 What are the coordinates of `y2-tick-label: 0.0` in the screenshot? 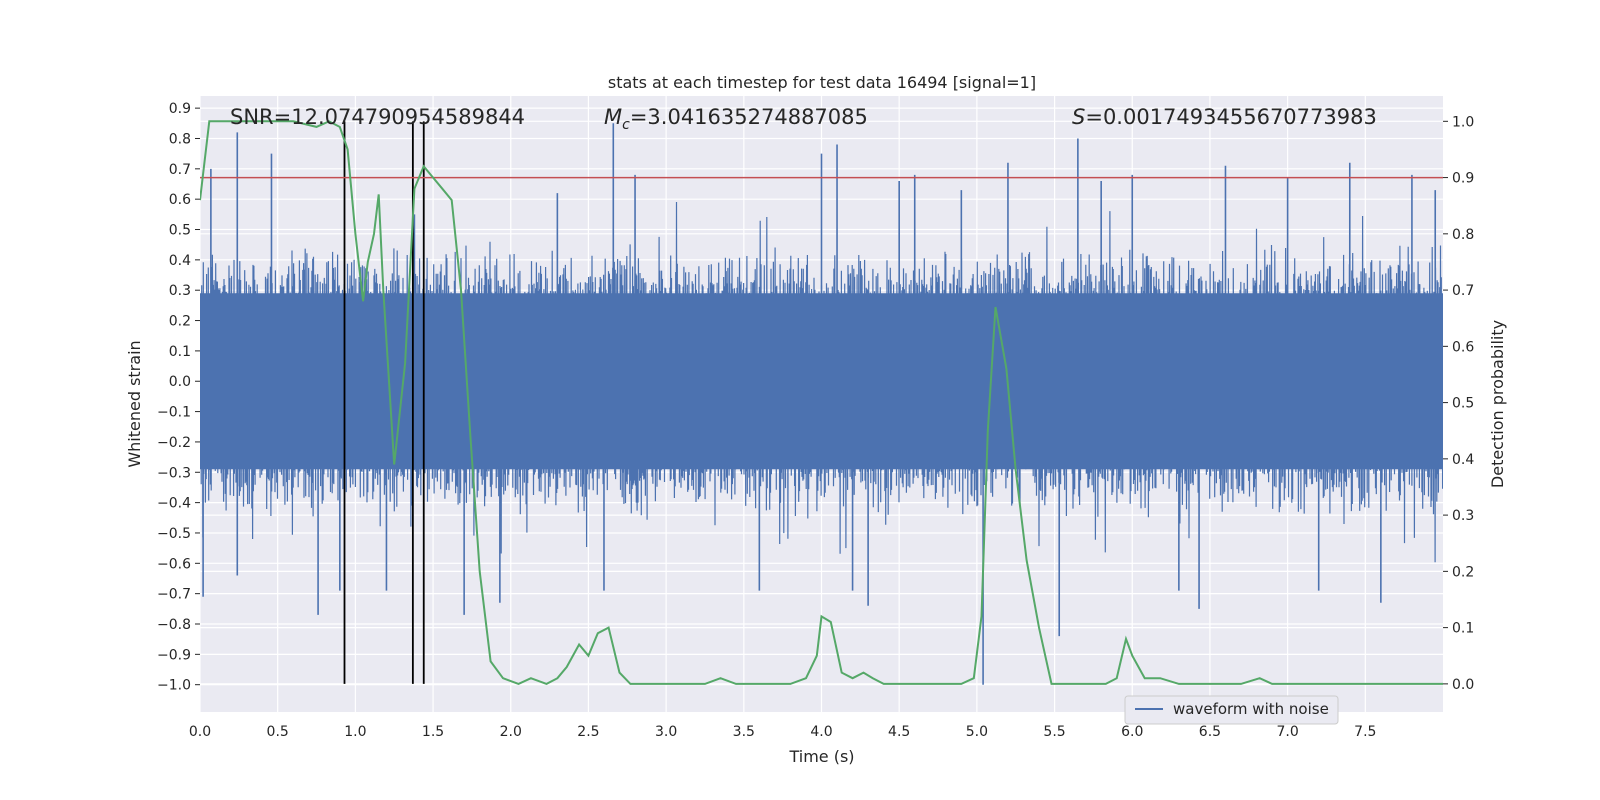 It's located at (1463, 685).